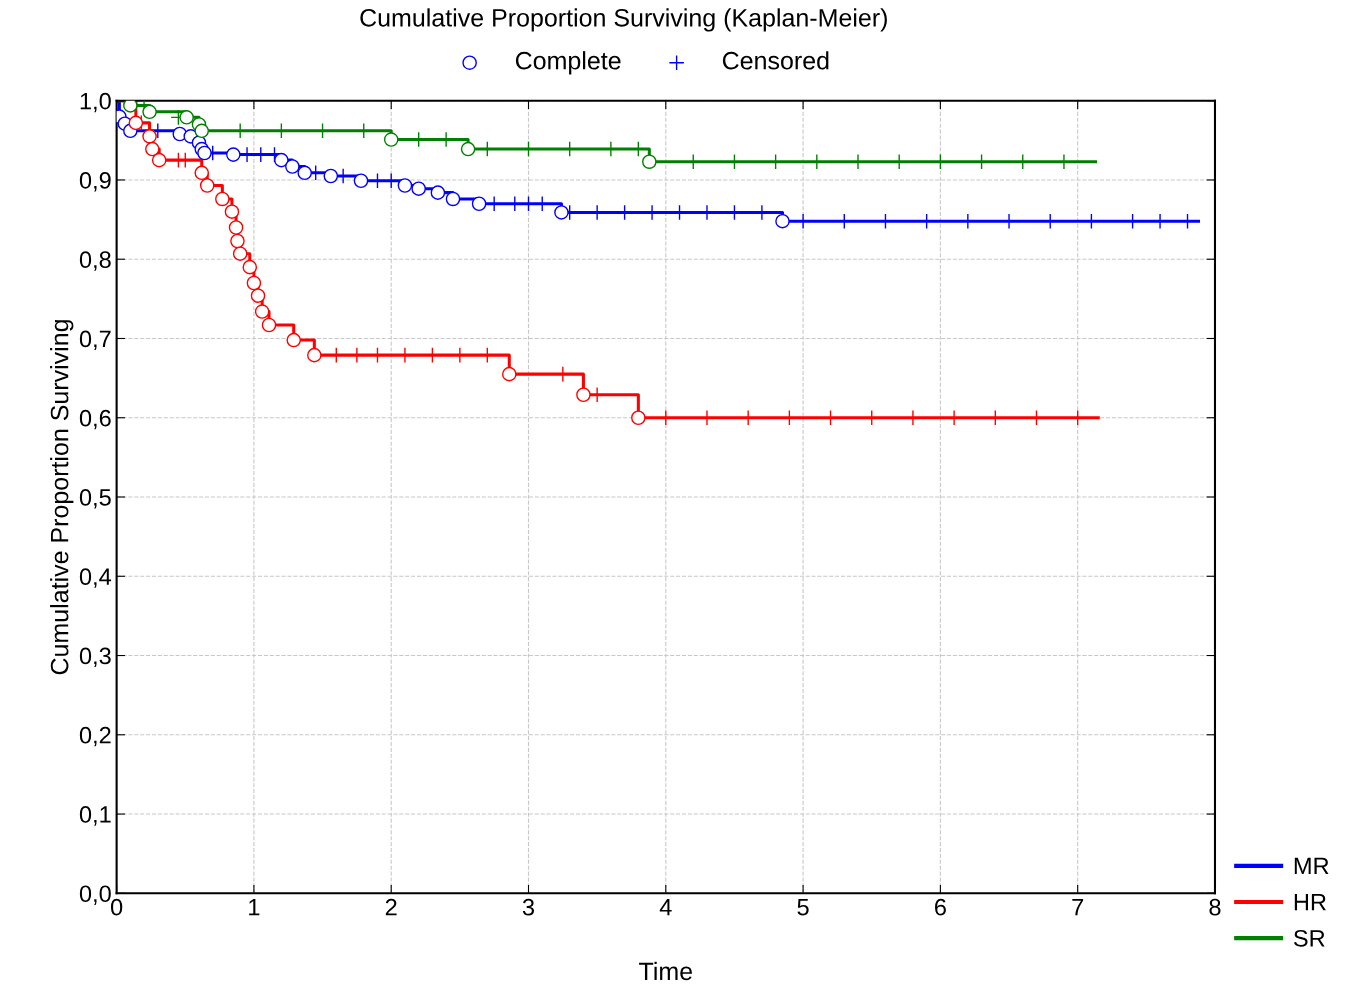  What do you see at coordinates (1215, 907) in the screenshot?
I see `x-tick-label: 8` at bounding box center [1215, 907].